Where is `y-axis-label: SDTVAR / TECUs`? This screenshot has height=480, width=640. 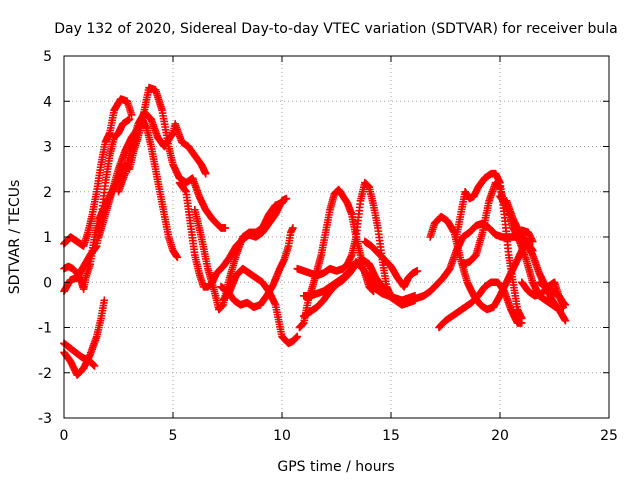
y-axis-label: SDTVAR / TECUs is located at coordinates (15, 237).